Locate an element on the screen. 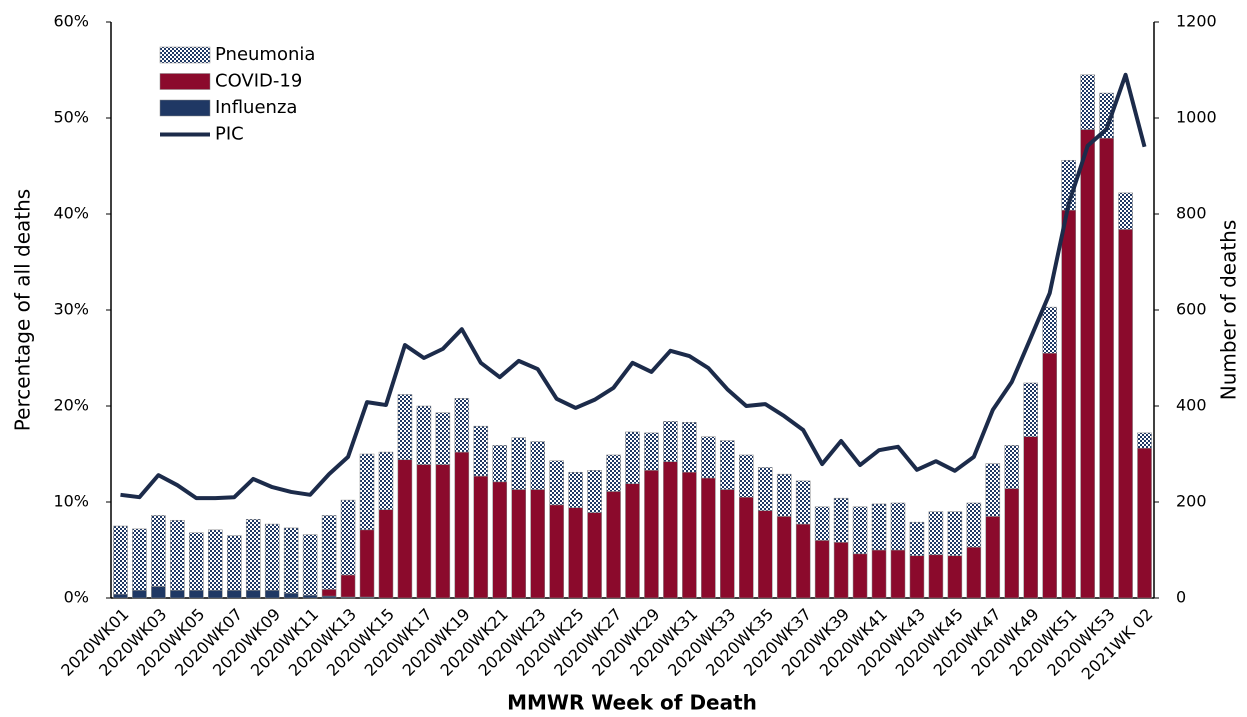  y-tick-label: 50% is located at coordinates (71, 117).